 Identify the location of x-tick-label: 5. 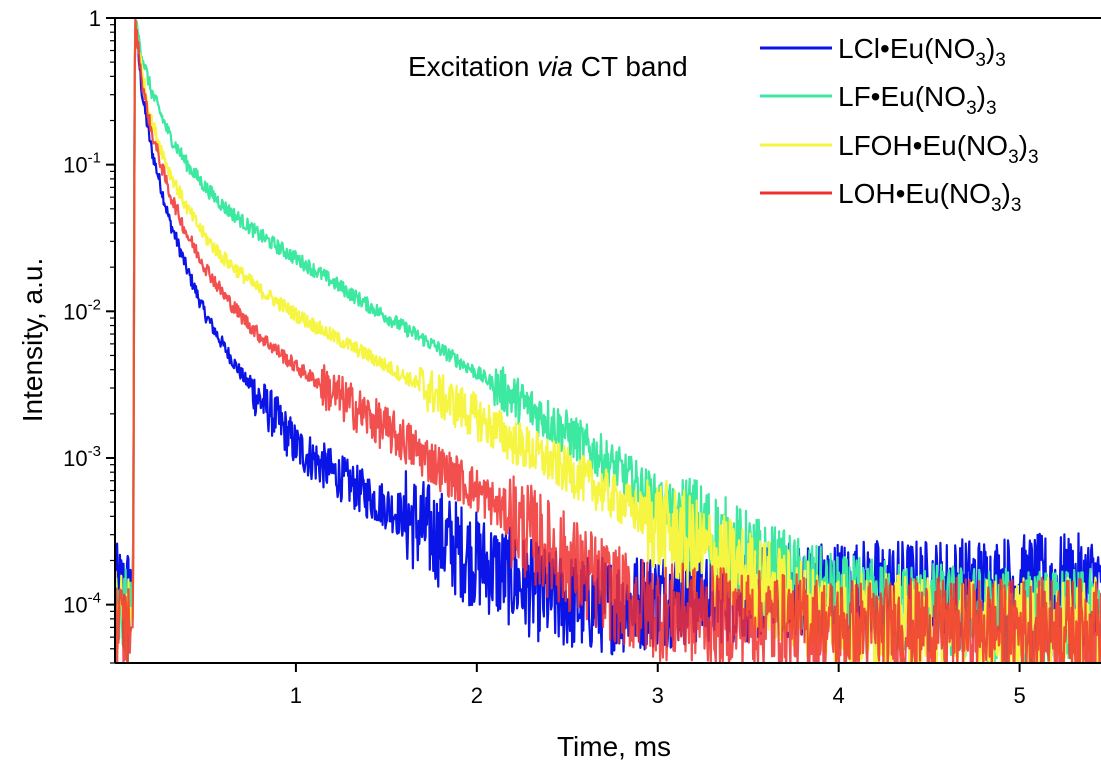
(1019, 695).